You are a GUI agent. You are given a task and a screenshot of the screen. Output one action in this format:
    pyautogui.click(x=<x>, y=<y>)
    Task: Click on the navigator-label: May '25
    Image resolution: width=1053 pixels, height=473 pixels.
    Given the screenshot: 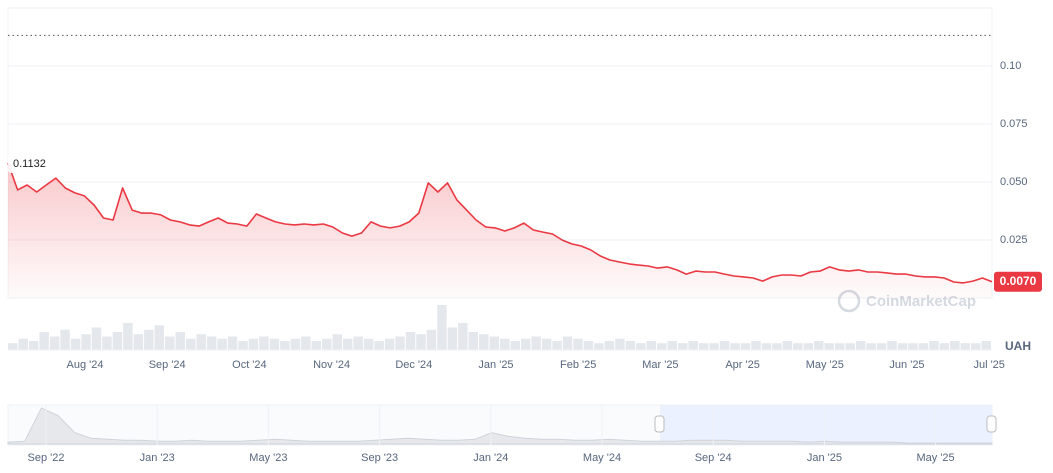 What is the action you would take?
    pyautogui.click(x=936, y=458)
    